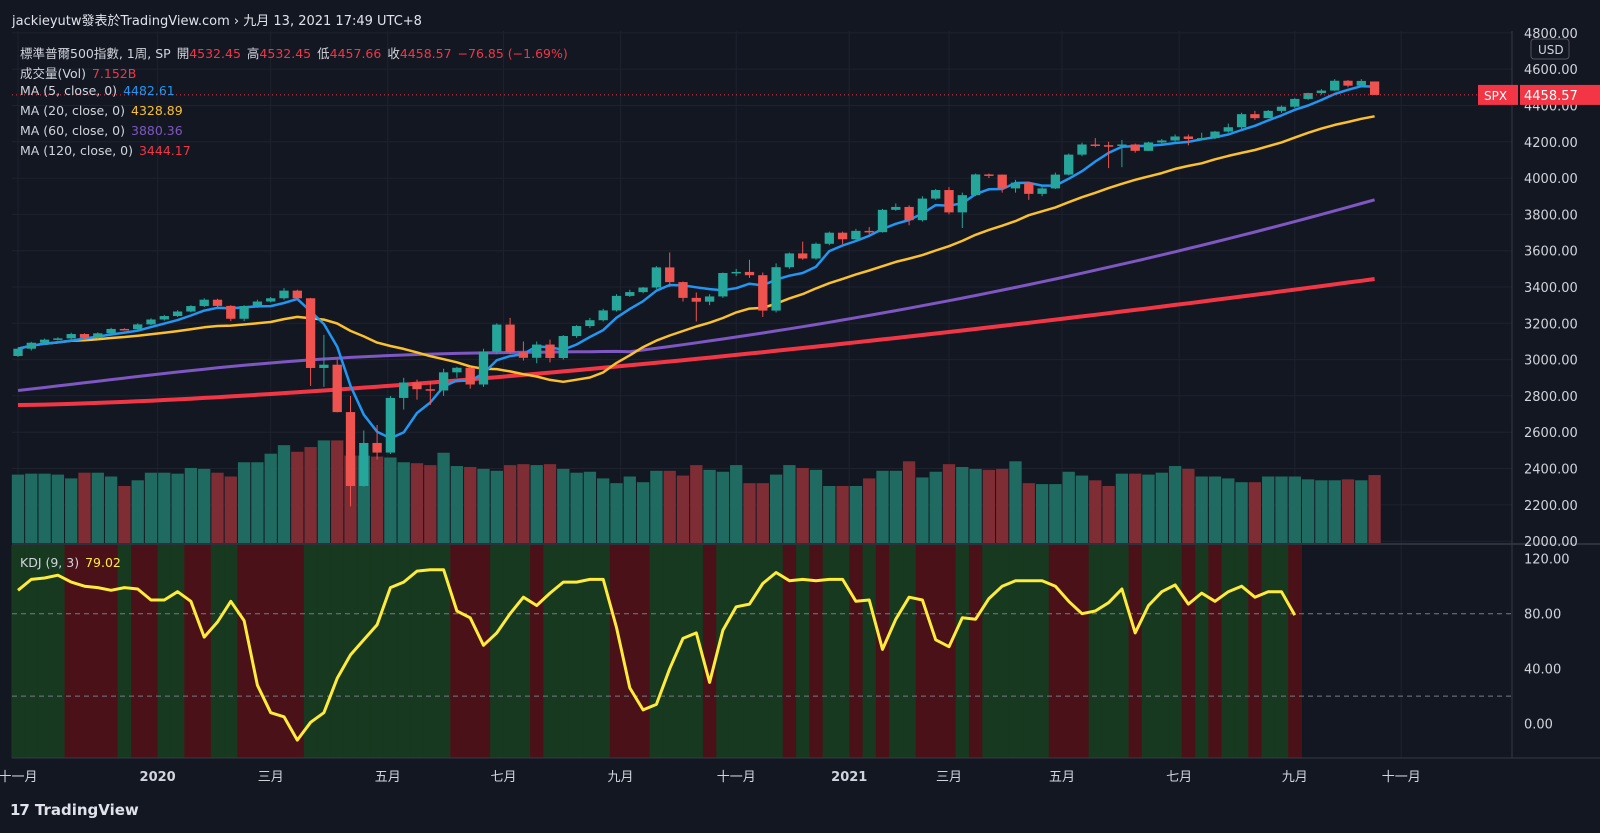 The width and height of the screenshot is (1600, 833). I want to click on open-label: 開, so click(183, 53).